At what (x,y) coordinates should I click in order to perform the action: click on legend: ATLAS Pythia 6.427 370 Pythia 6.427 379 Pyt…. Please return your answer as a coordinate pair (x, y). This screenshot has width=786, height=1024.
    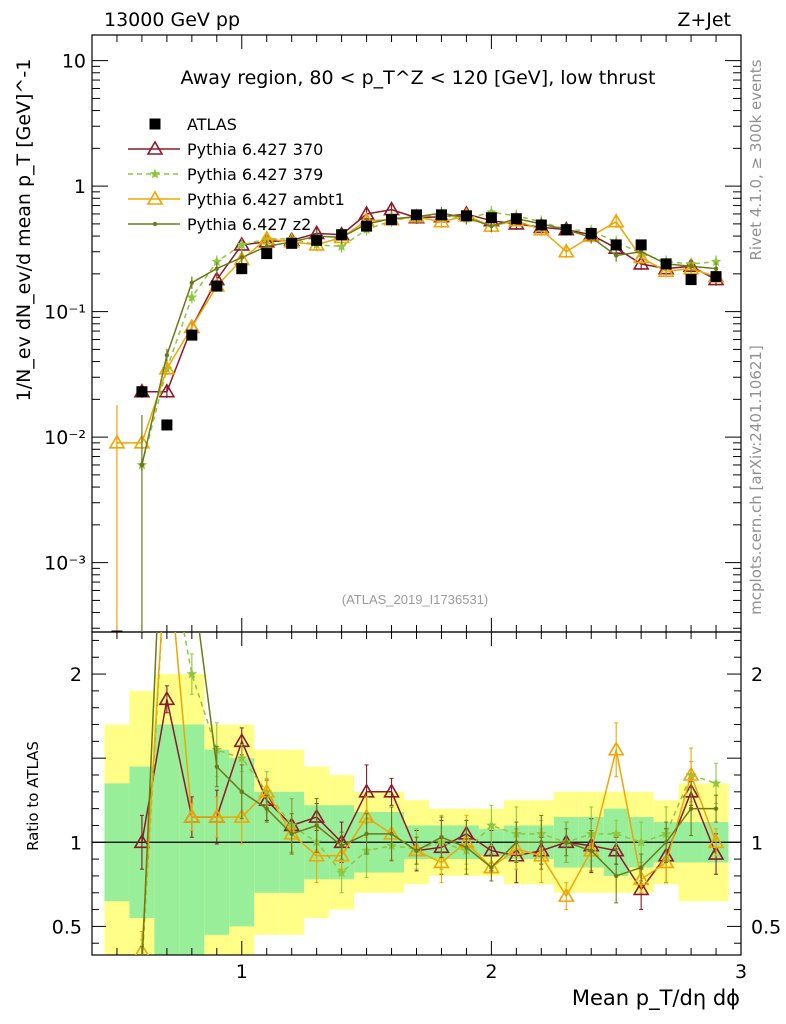
    Looking at the image, I should click on (236, 174).